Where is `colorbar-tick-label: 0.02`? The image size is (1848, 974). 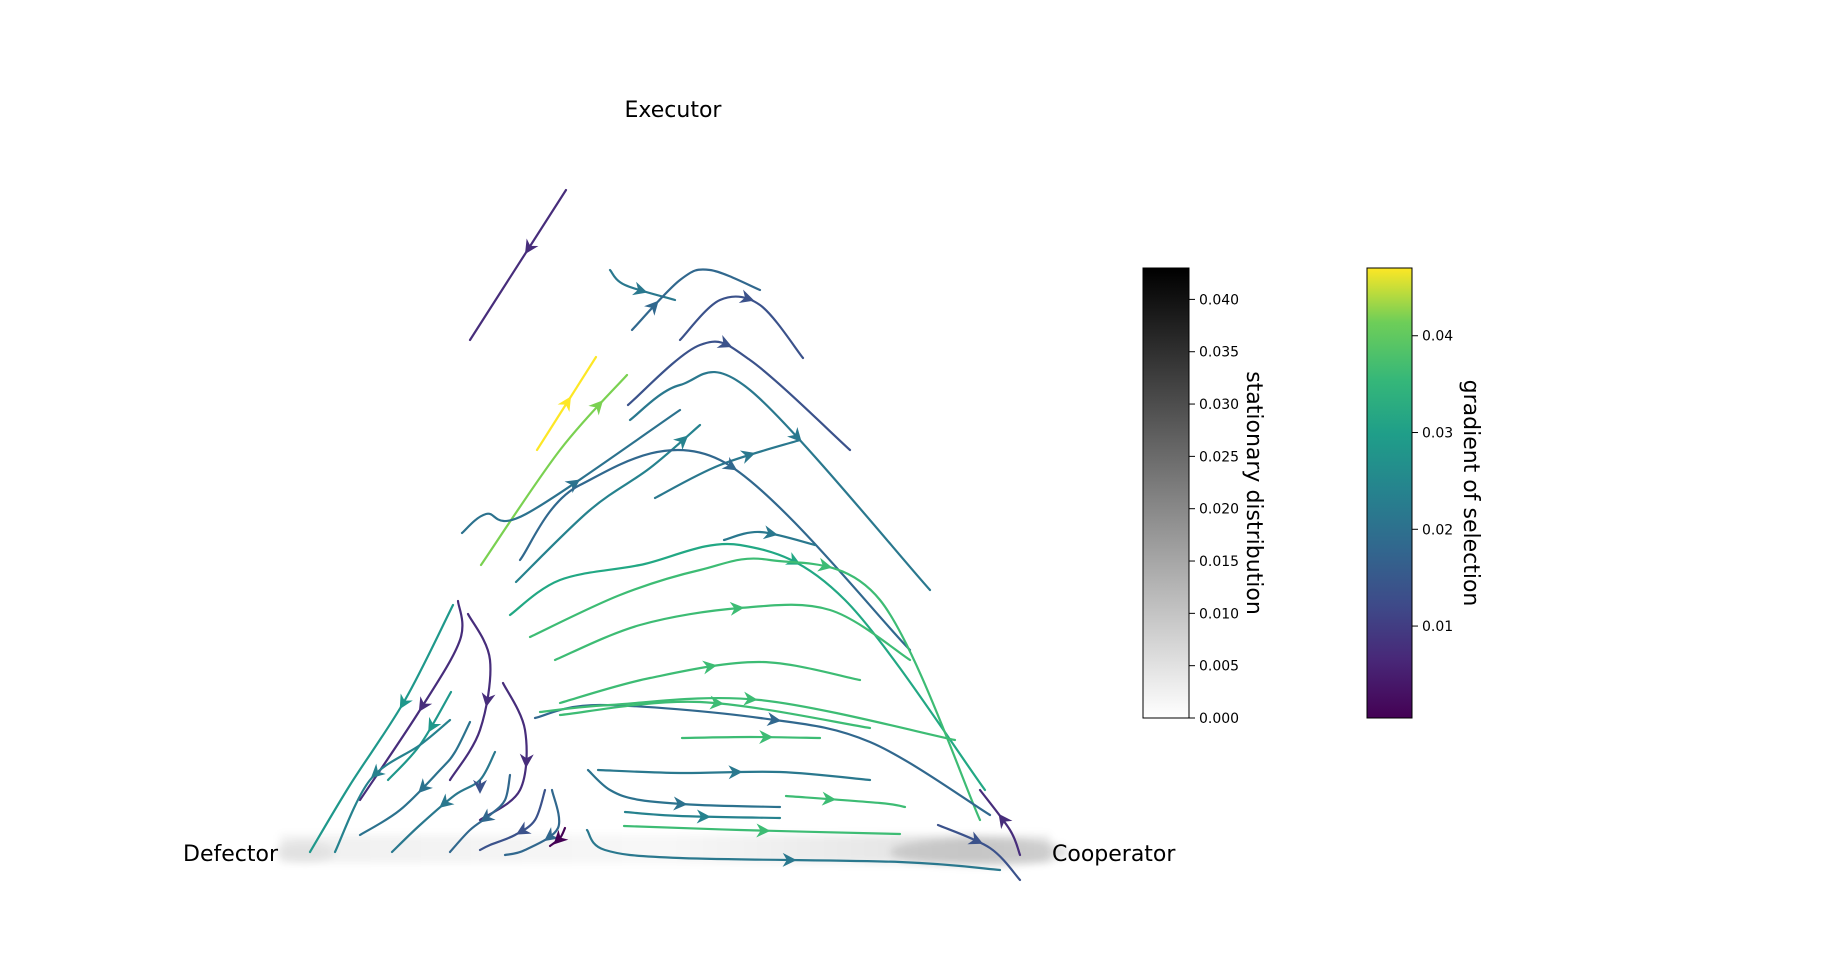
colorbar-tick-label: 0.02 is located at coordinates (1437, 530).